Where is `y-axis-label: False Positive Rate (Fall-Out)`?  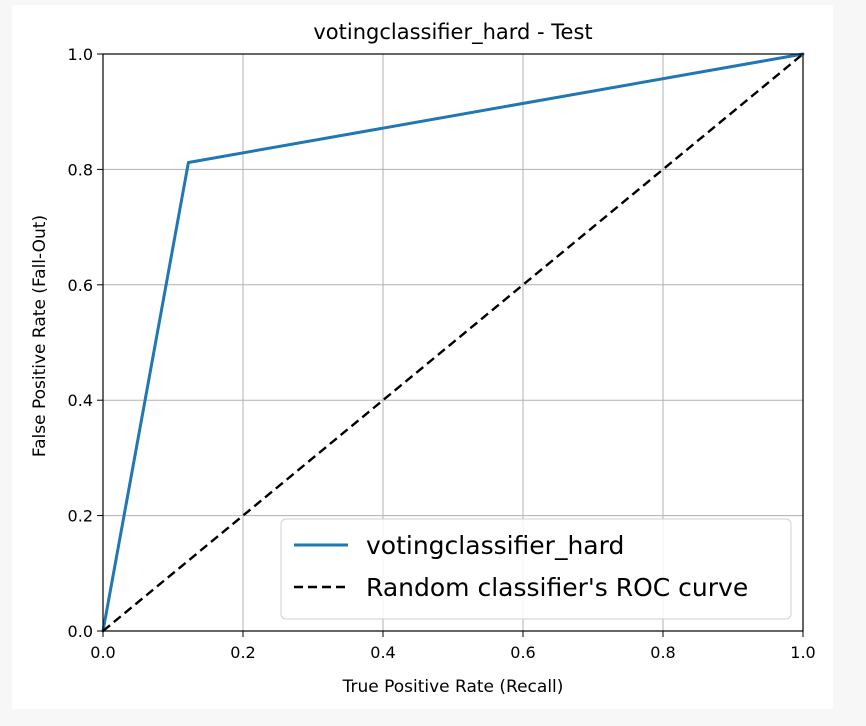 y-axis-label: False Positive Rate (Fall-Out) is located at coordinates (40, 336).